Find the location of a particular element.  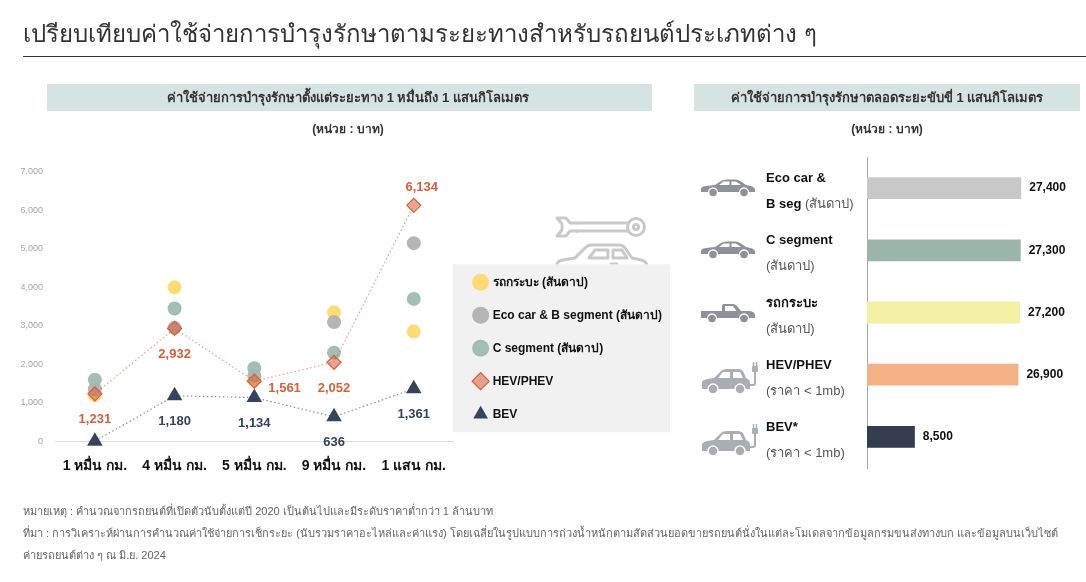

data-label: 636 is located at coordinates (334, 442).